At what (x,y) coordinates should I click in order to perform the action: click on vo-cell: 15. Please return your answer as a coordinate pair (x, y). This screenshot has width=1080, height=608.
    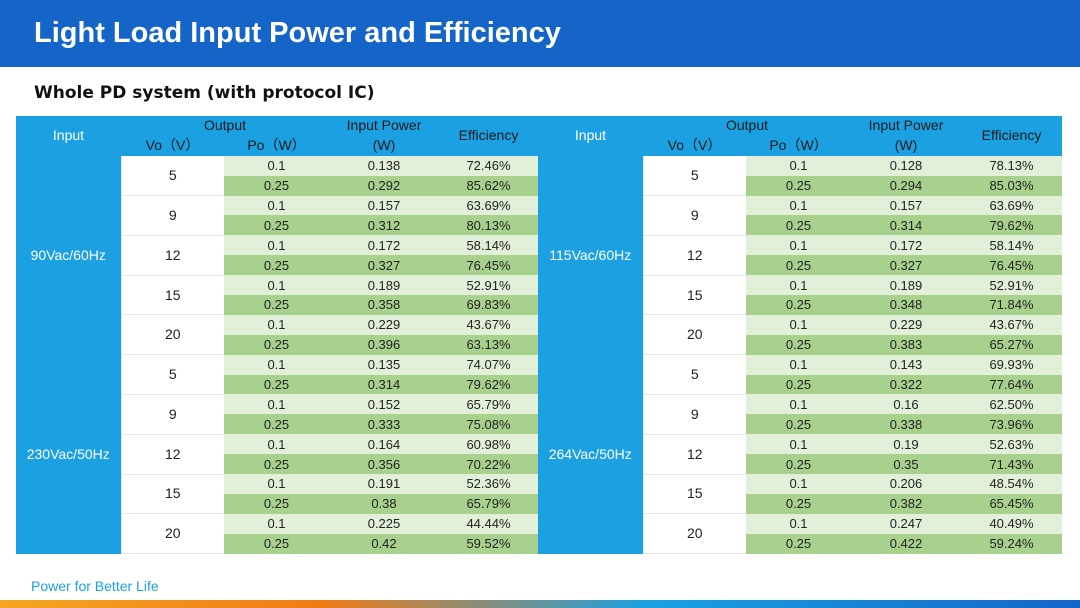
    Looking at the image, I should click on (694, 295).